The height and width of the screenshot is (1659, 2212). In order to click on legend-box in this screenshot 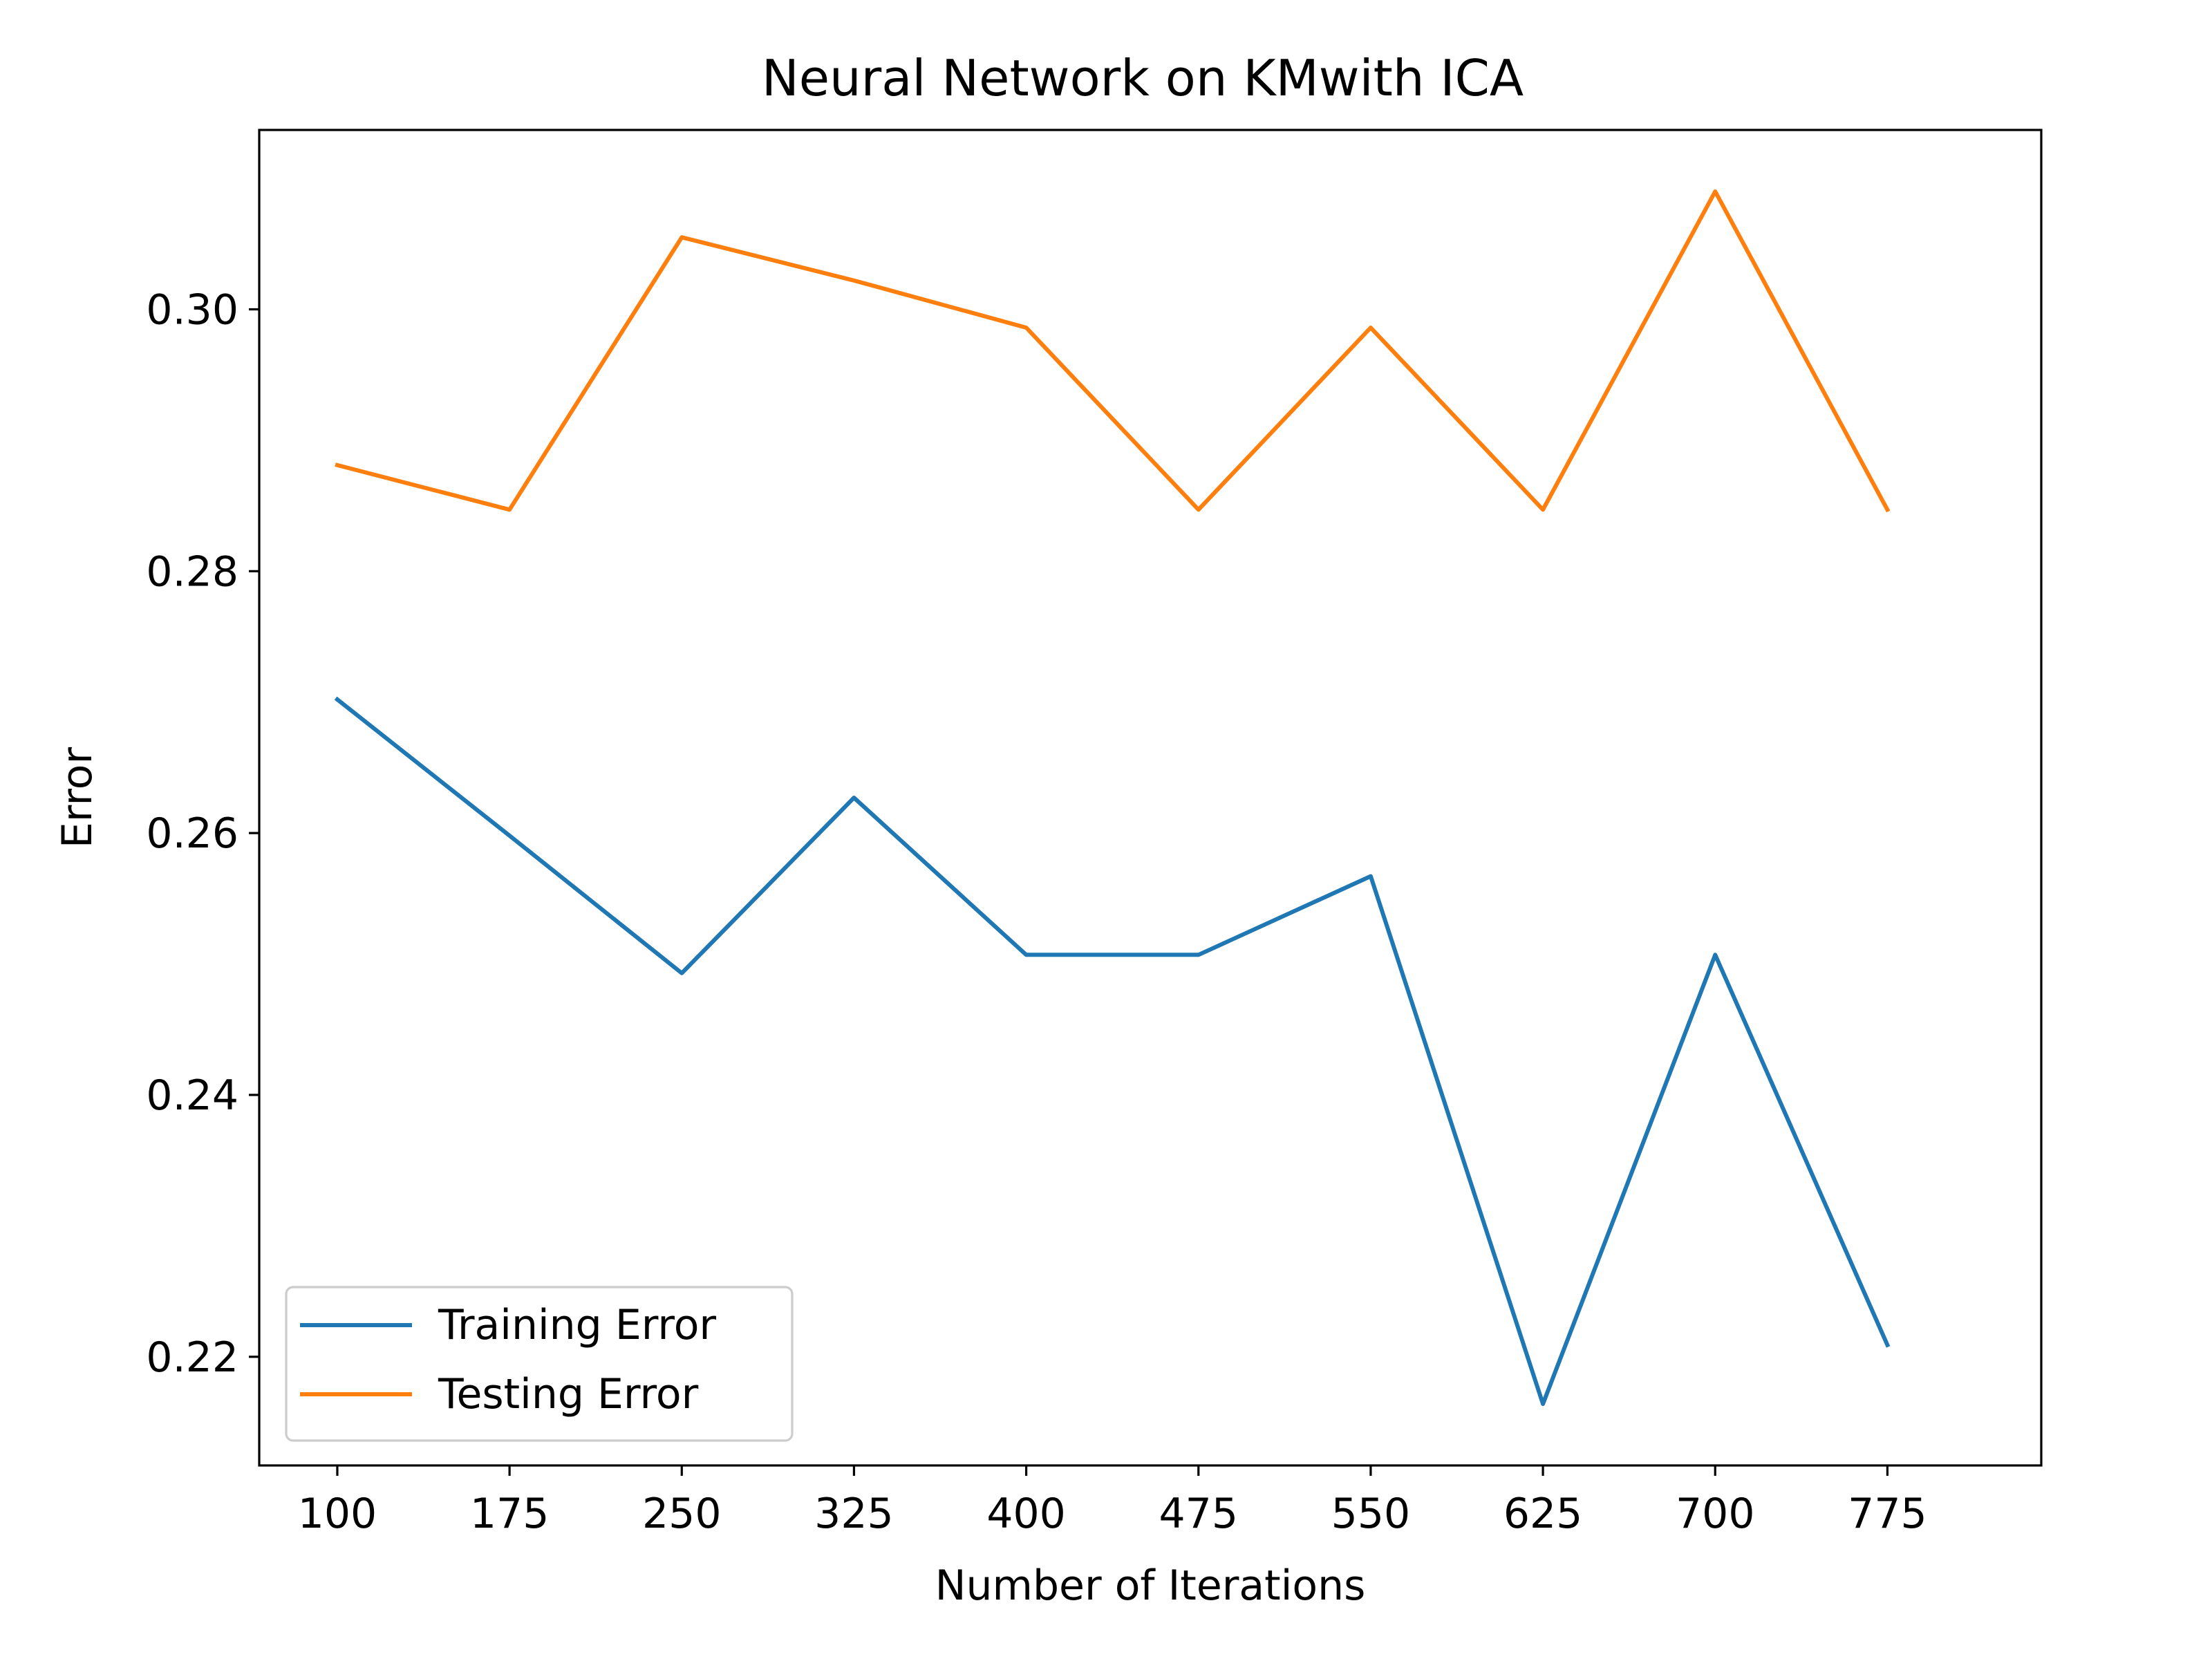, I will do `click(540, 1364)`.